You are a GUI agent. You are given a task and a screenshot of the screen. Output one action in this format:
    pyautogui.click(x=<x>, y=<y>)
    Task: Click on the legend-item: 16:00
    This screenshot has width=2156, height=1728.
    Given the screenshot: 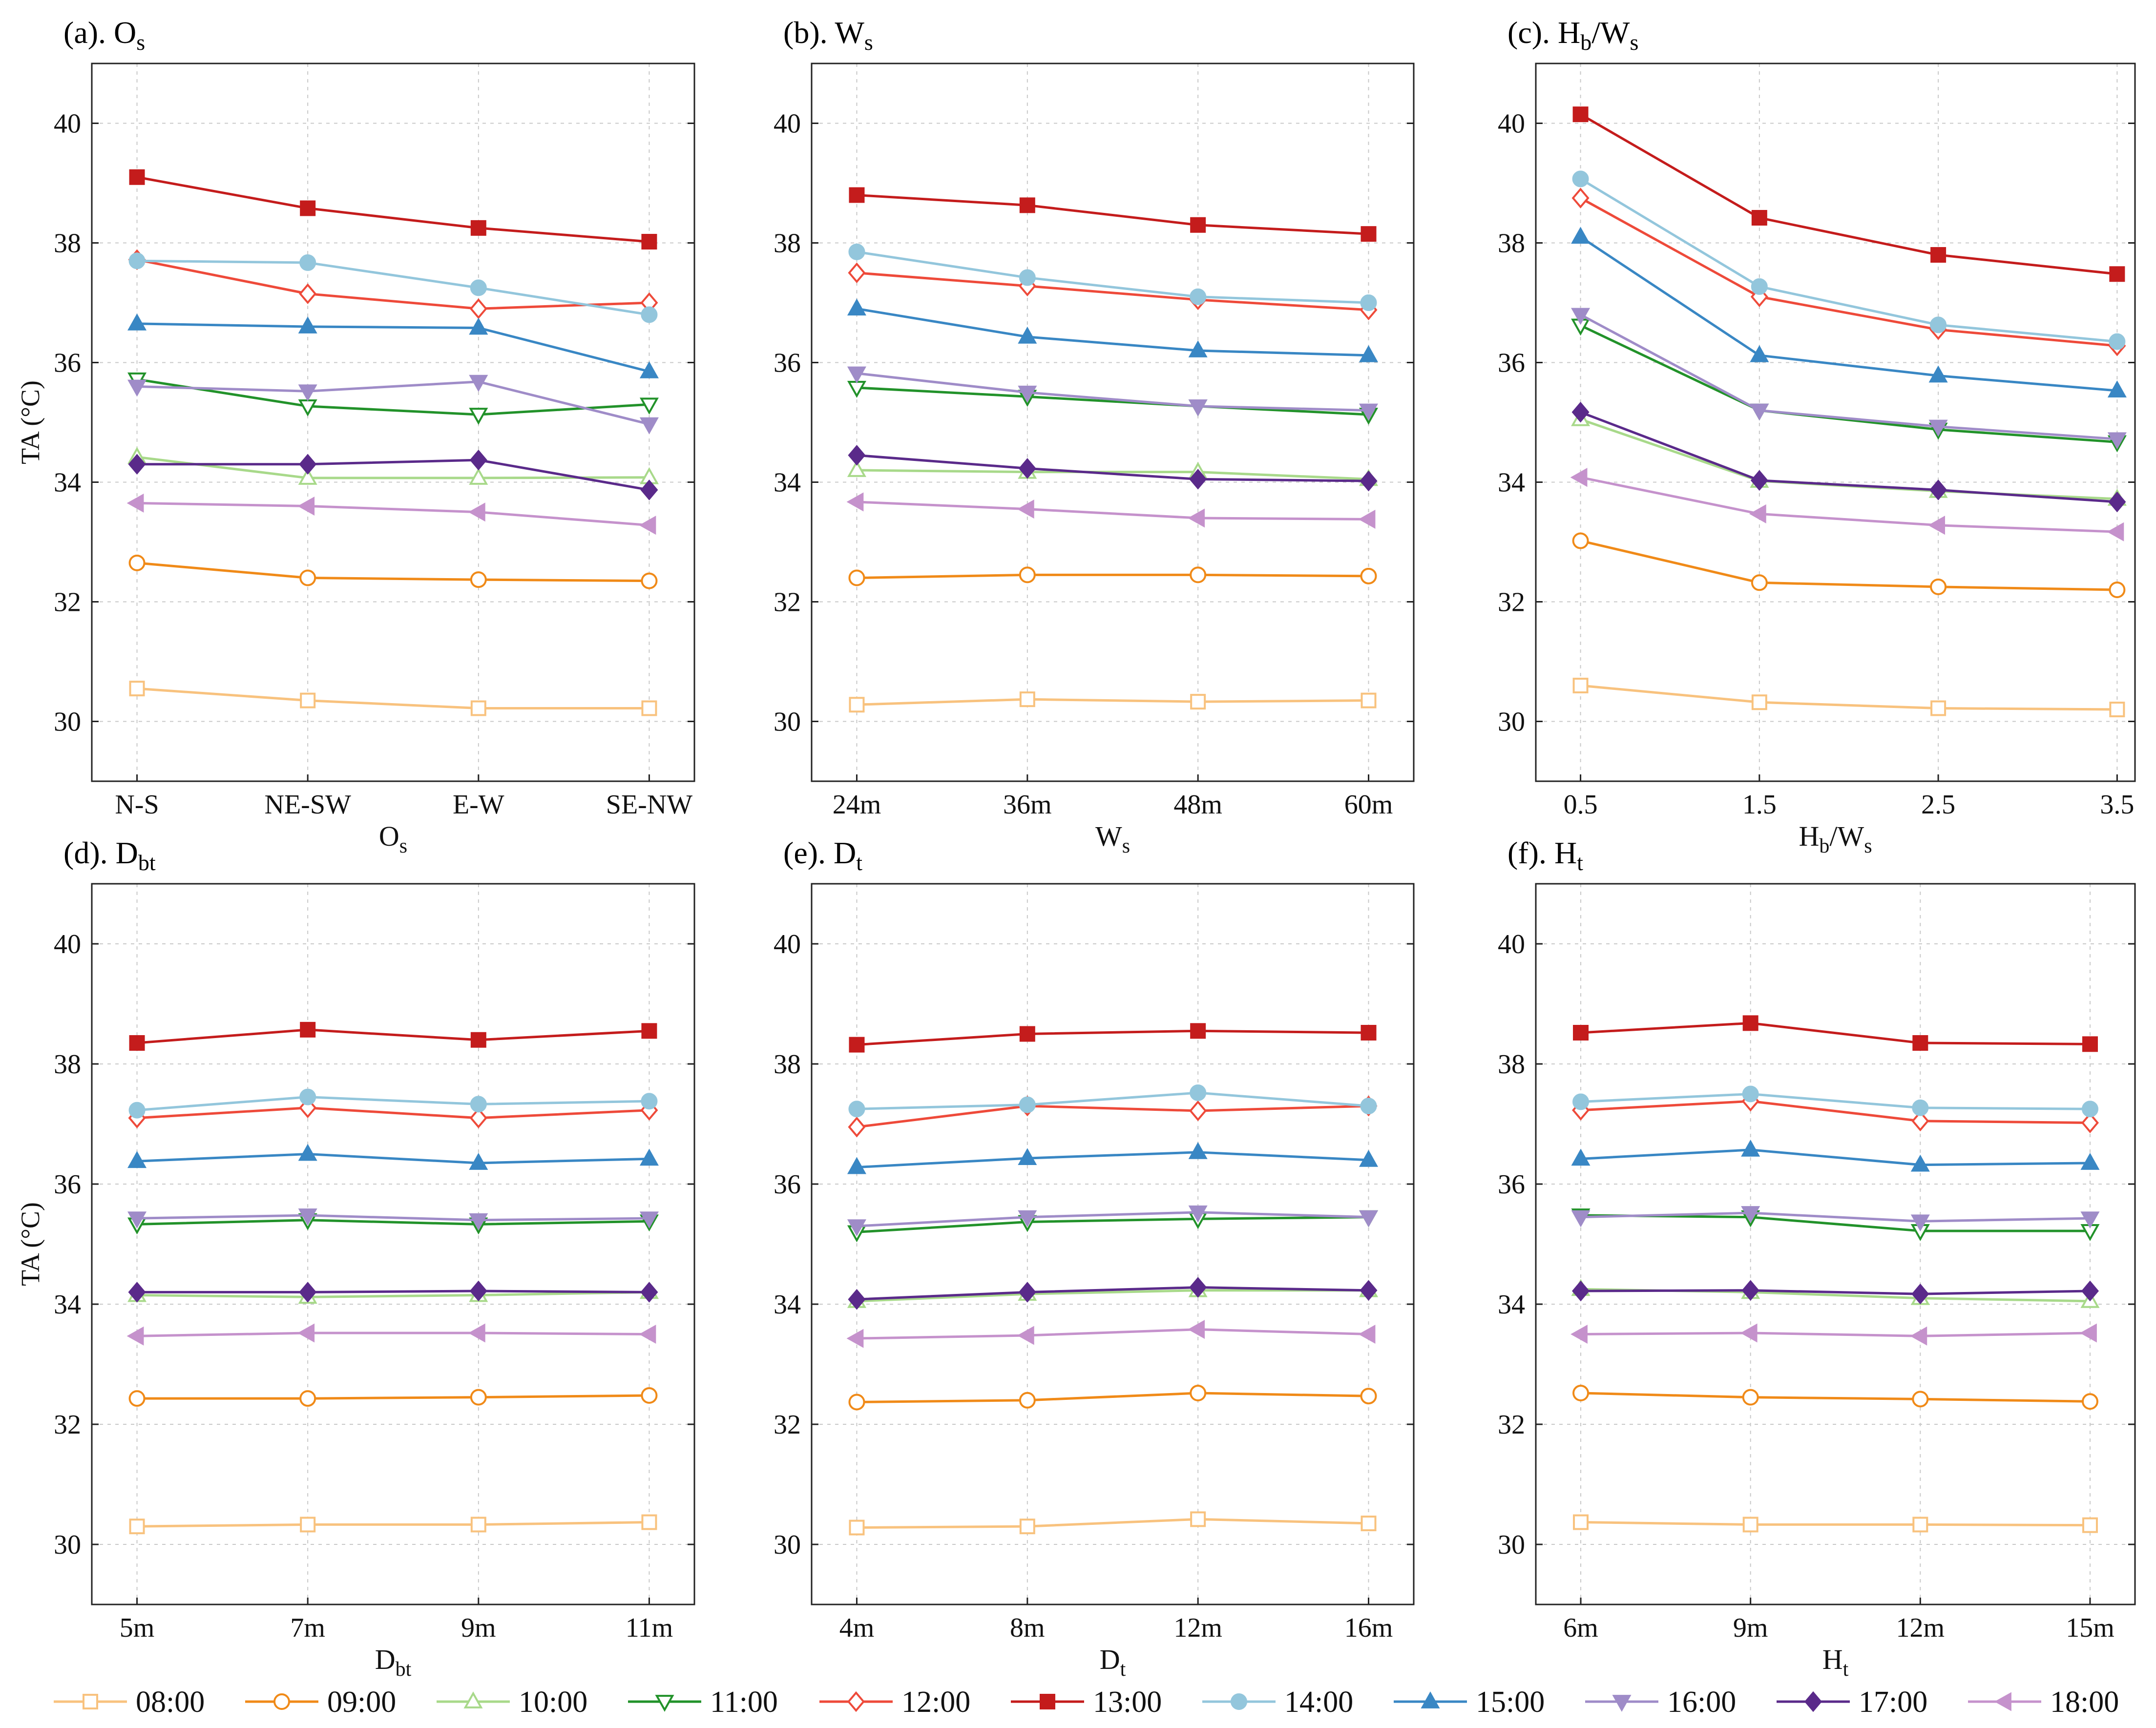 What is the action you would take?
    pyautogui.click(x=1660, y=1702)
    